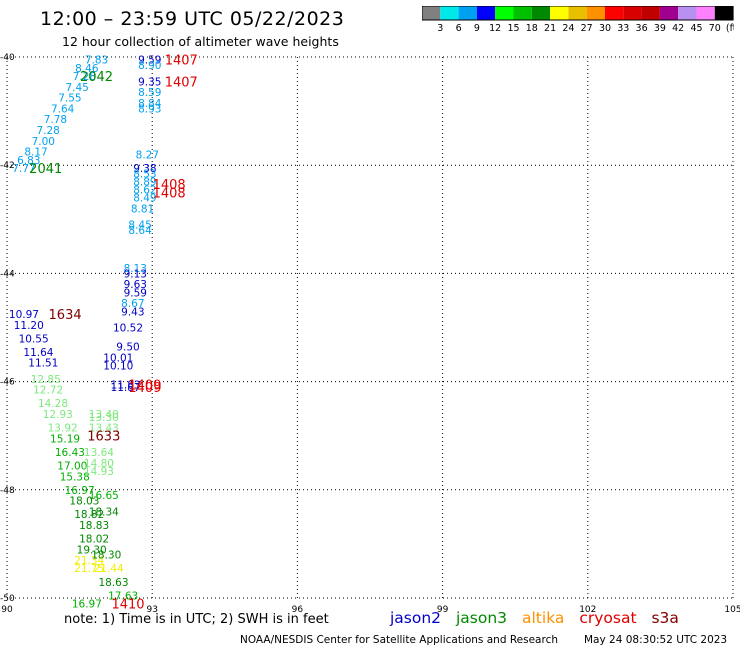  What do you see at coordinates (35, 153) in the screenshot?
I see `wave-height-label: 8.17` at bounding box center [35, 153].